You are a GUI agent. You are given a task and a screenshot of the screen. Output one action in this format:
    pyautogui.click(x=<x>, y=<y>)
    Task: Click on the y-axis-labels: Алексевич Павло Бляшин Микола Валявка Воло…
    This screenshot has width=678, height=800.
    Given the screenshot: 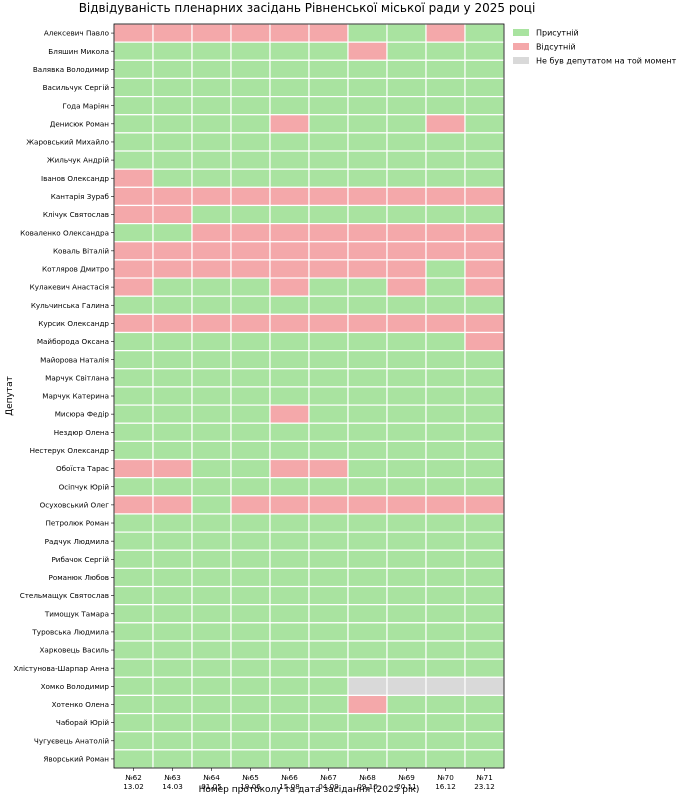 What is the action you would take?
    pyautogui.click(x=63, y=396)
    